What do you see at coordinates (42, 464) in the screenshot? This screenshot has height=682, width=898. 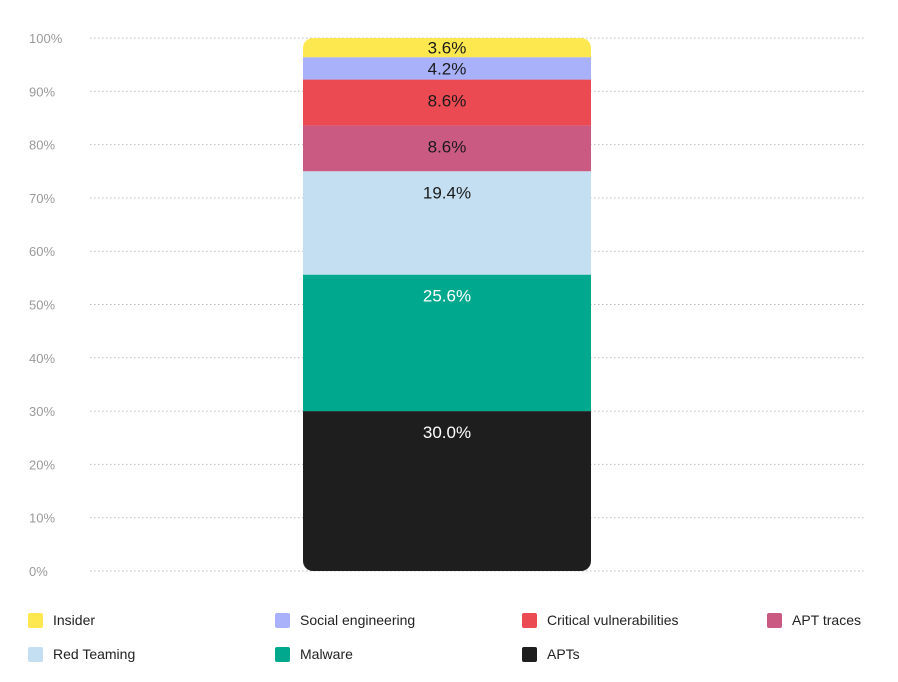 I see `y-tick-label: 20%` at bounding box center [42, 464].